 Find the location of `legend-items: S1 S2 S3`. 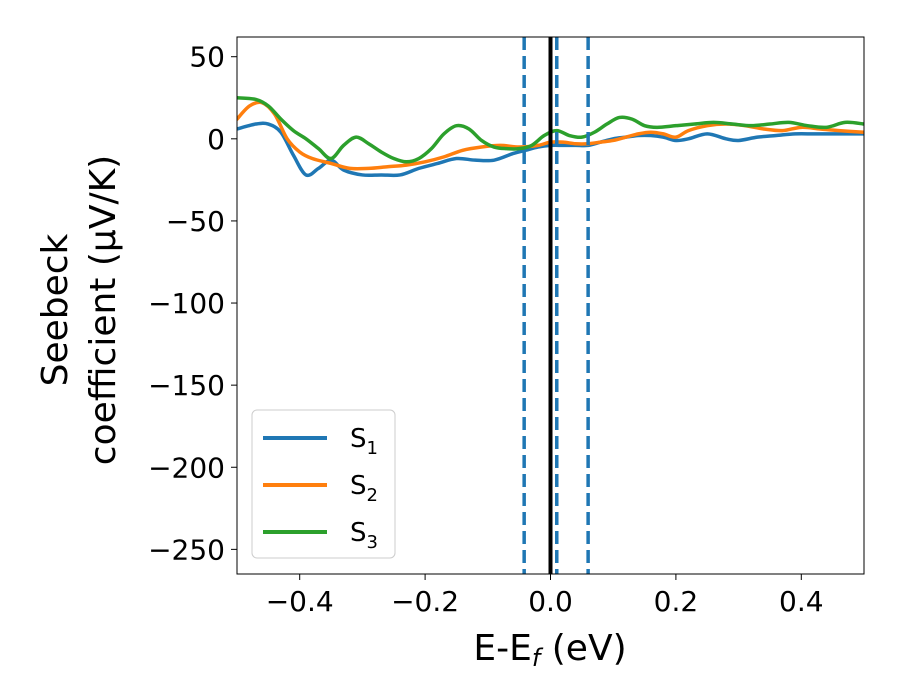

legend-items: S1 S2 S3 is located at coordinates (320, 488).